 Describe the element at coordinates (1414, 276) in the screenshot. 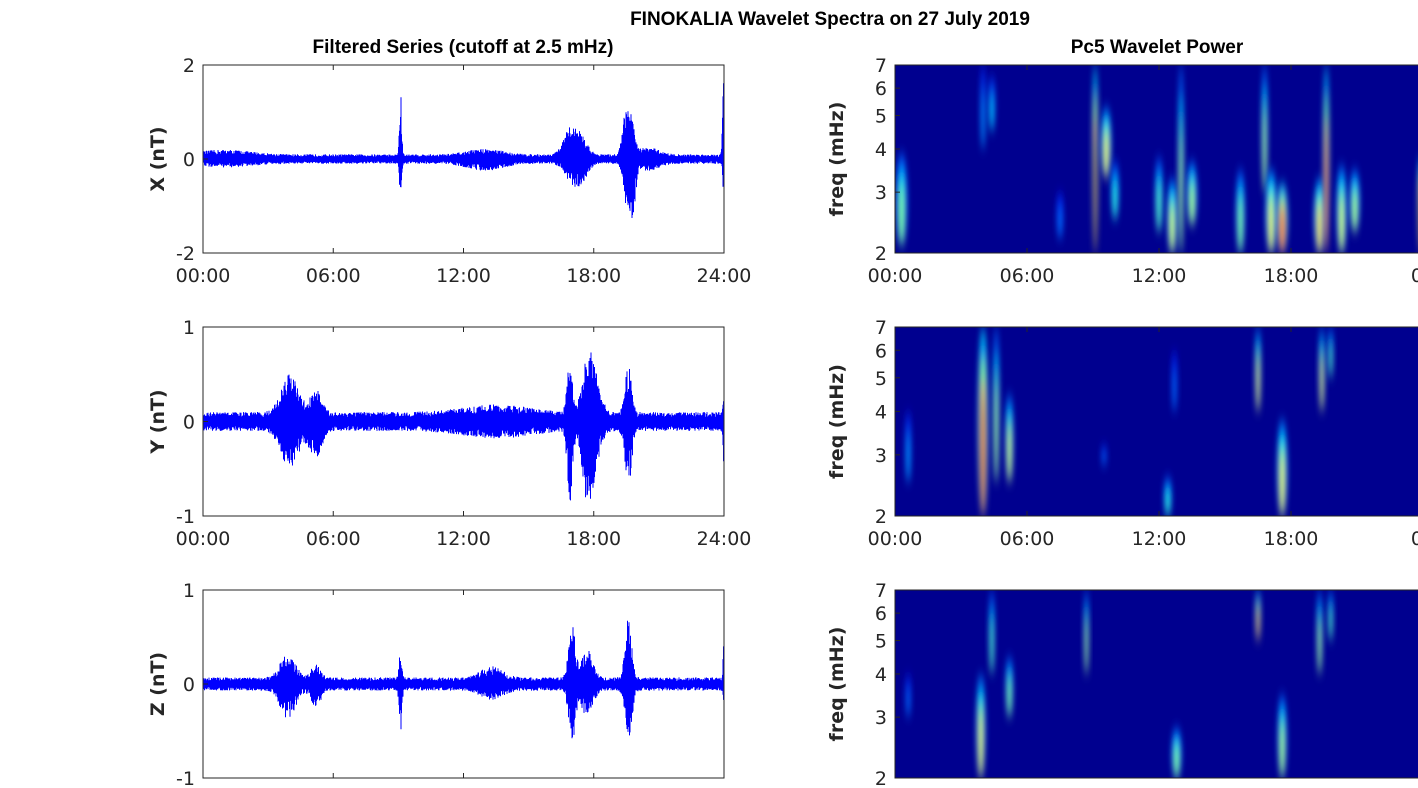

I see `x-tick-label: 00` at that location.